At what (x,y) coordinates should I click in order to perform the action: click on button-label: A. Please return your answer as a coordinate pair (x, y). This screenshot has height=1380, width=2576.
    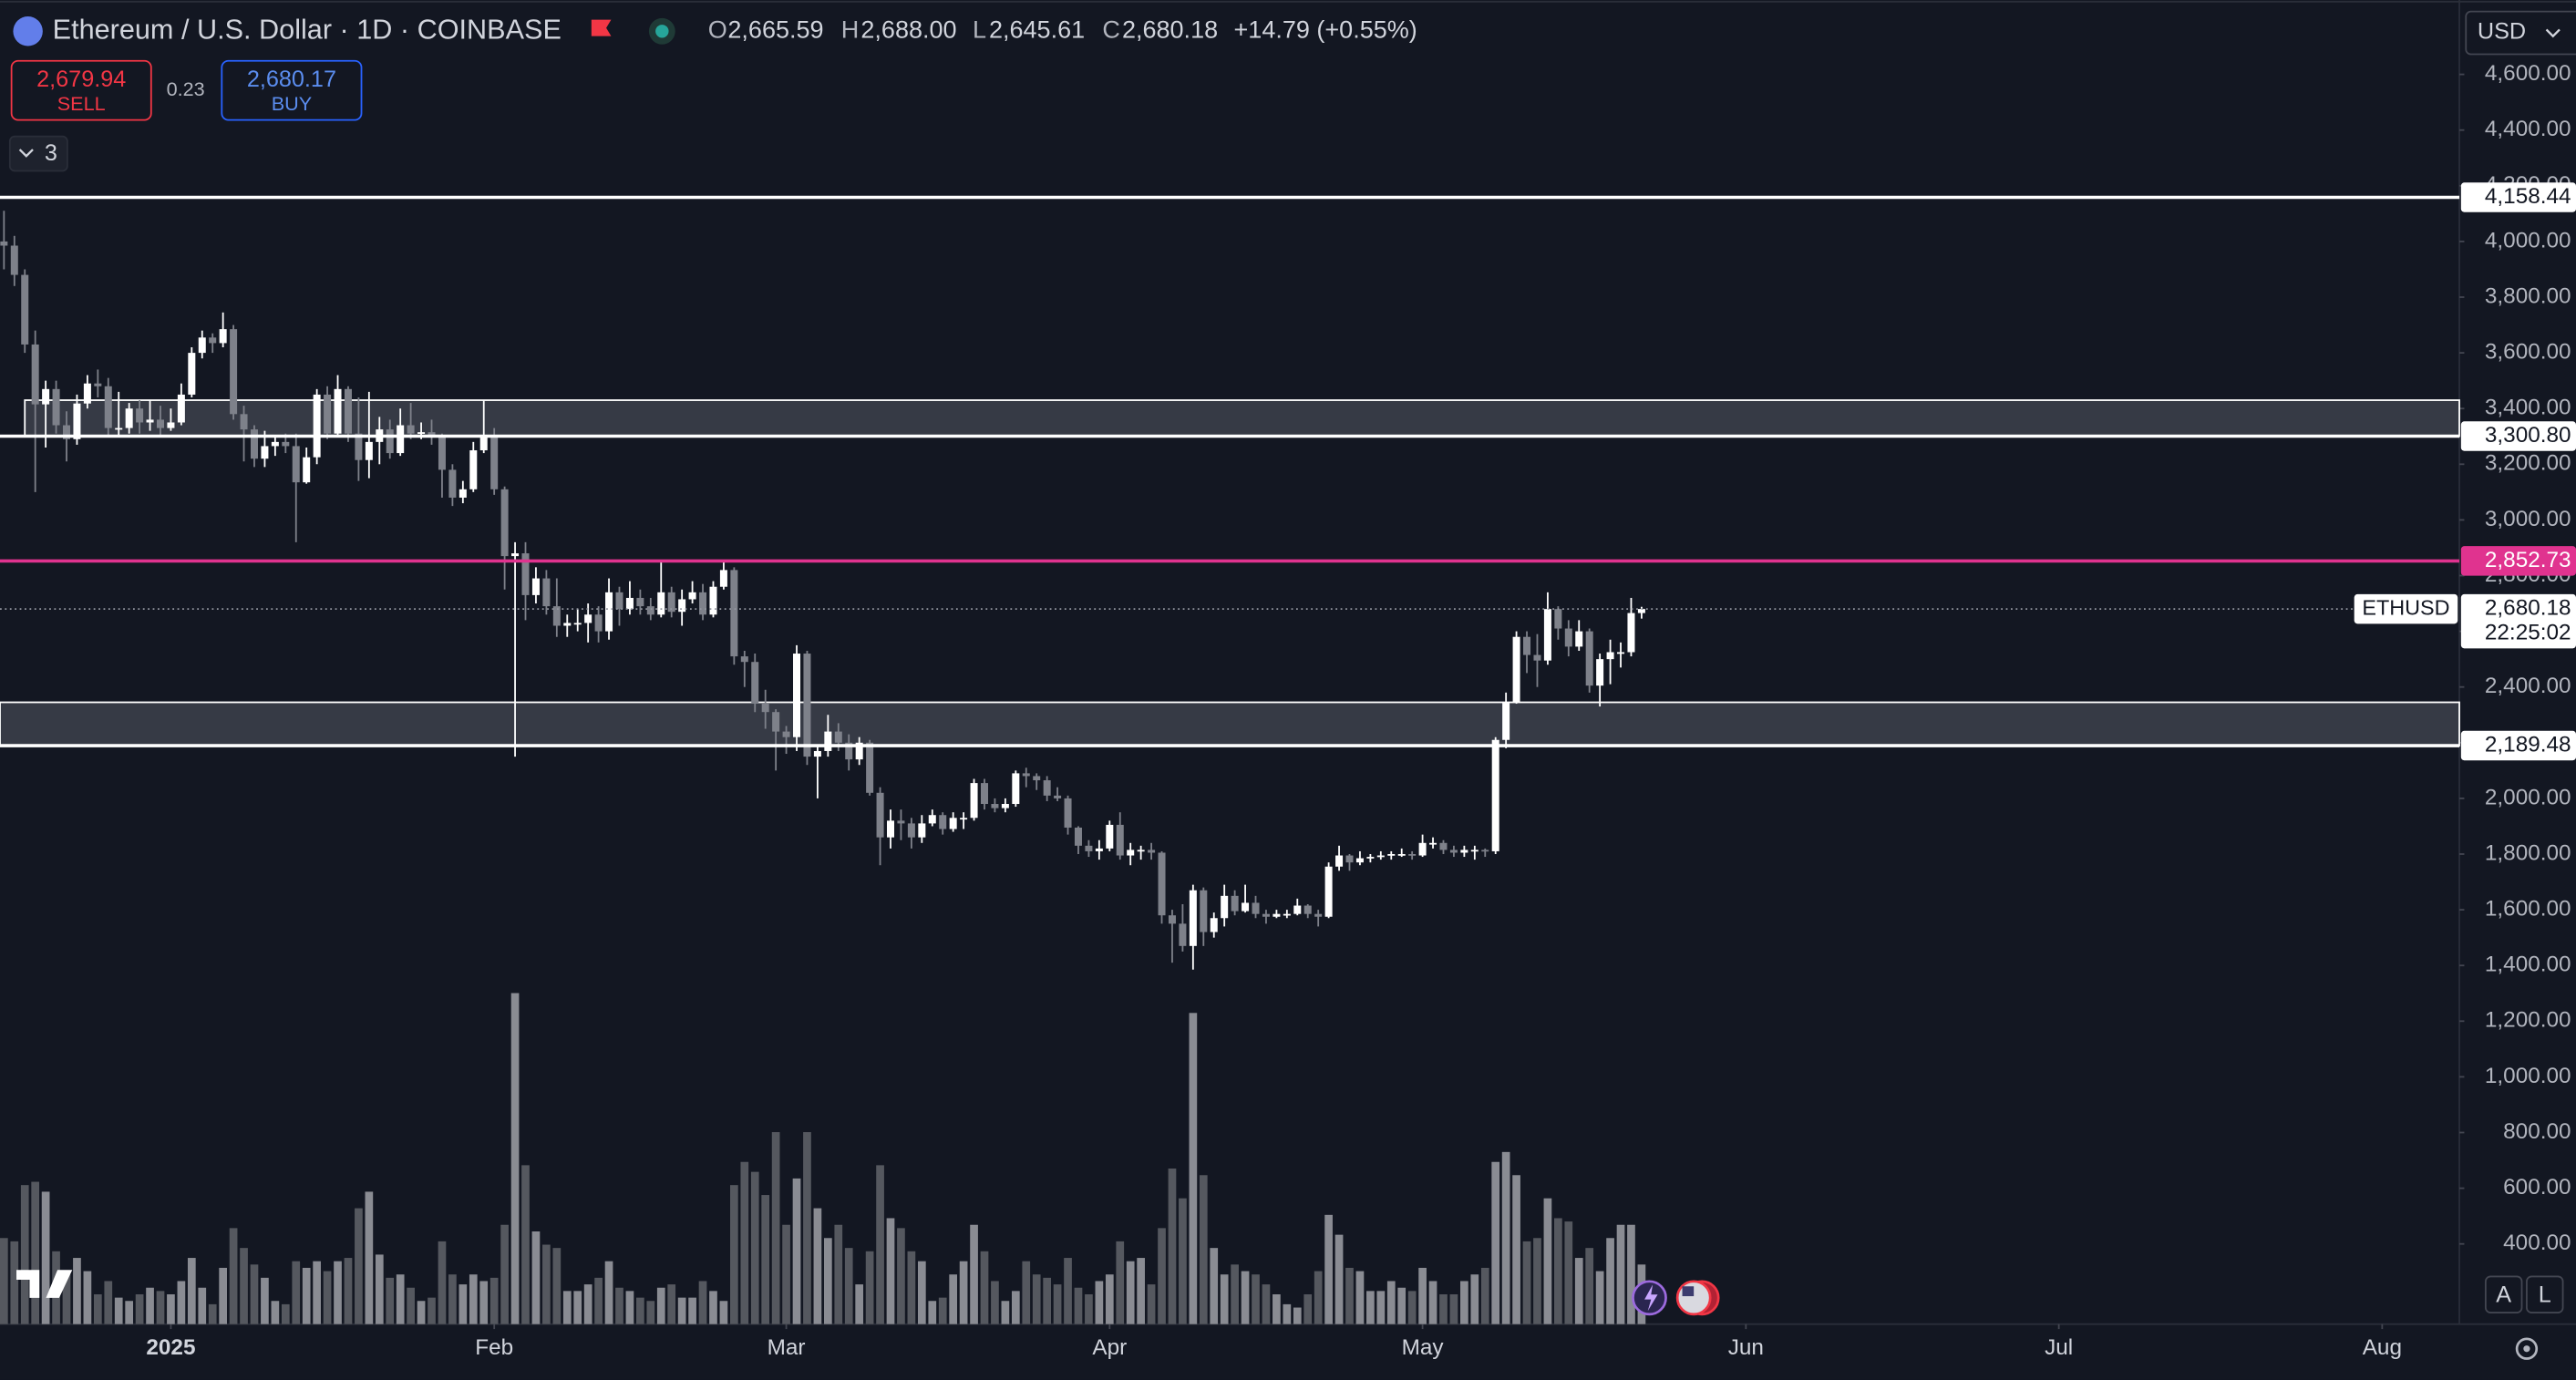
    Looking at the image, I should click on (2503, 1295).